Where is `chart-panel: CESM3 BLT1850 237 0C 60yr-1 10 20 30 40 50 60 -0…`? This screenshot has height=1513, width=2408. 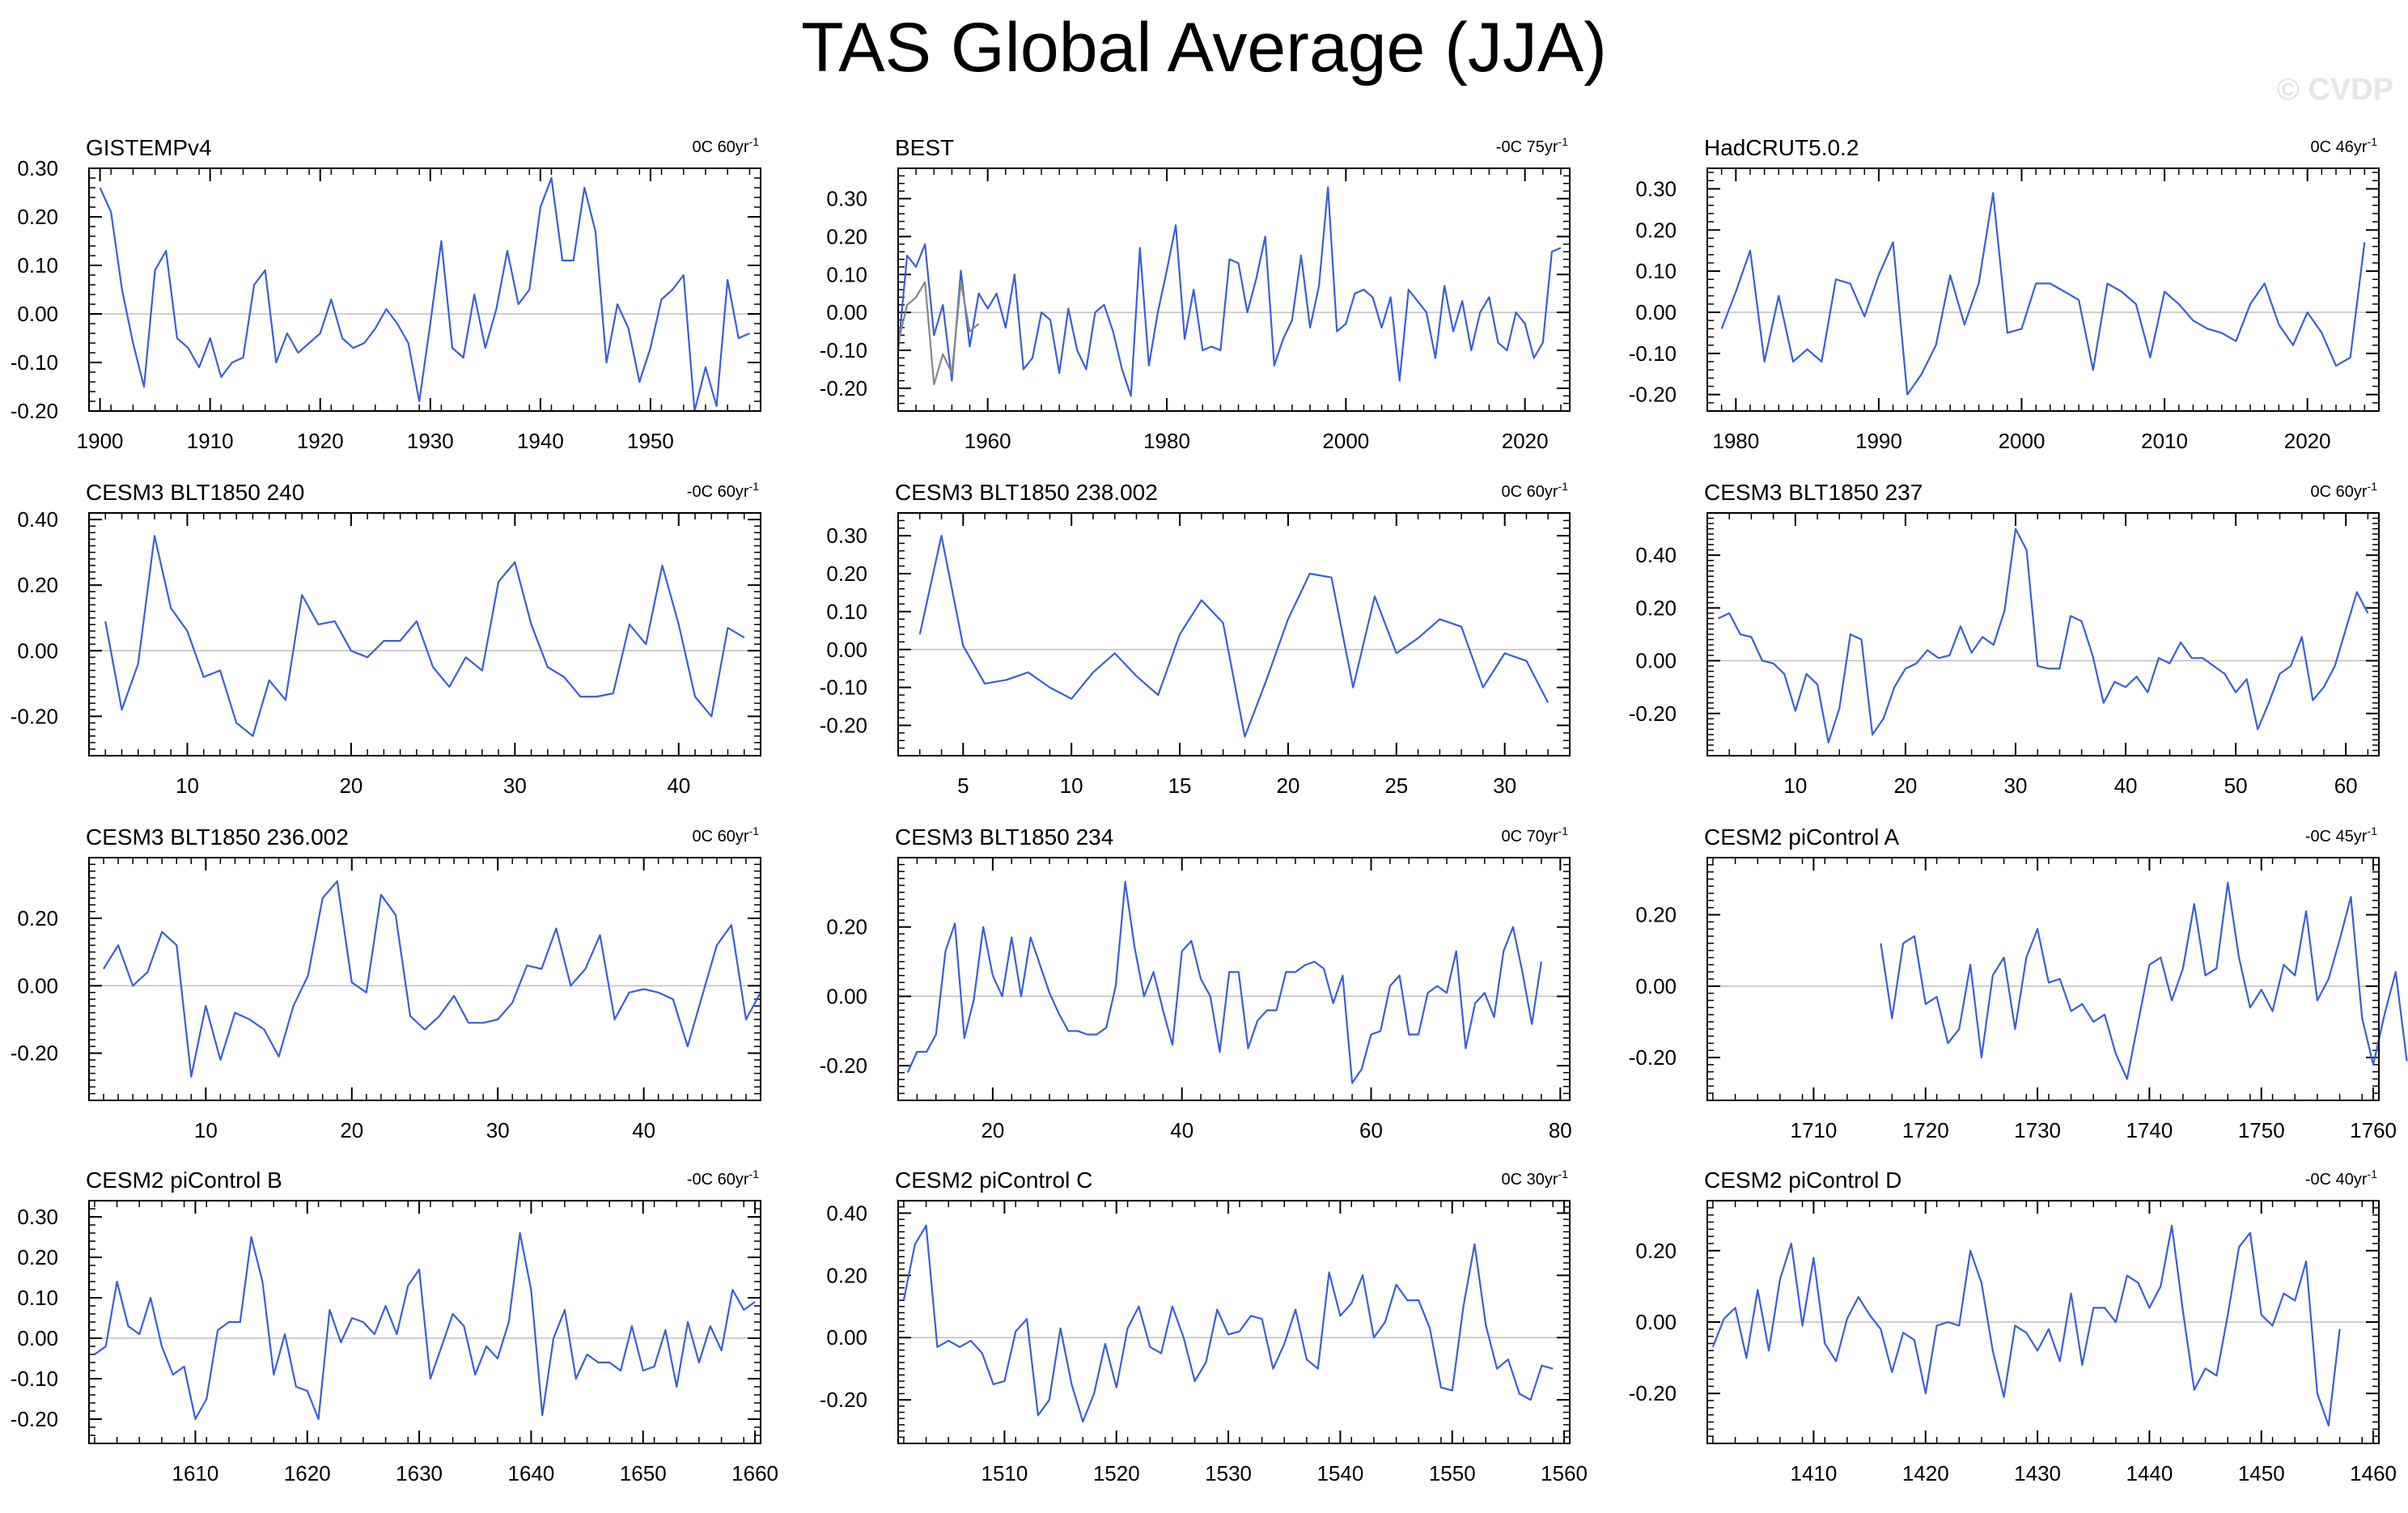 chart-panel: CESM3 BLT1850 237 0C 60yr-1 10 20 30 40 50 60 -0… is located at coordinates (2004, 639).